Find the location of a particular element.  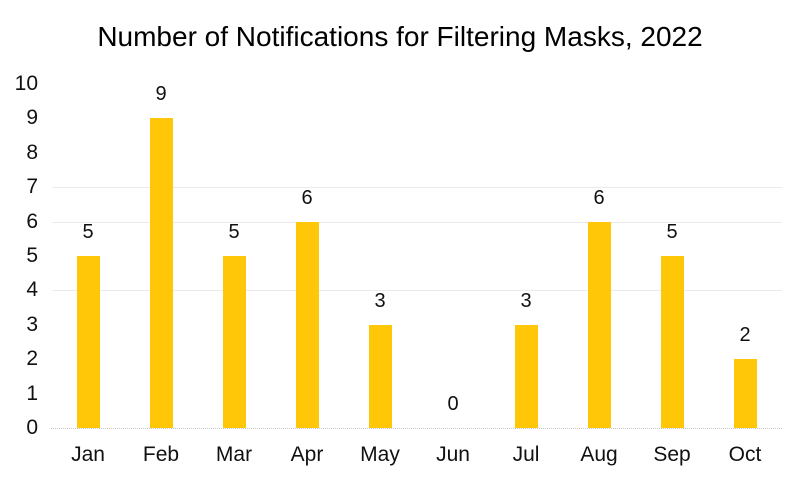

y-axis-tick-label: 10 is located at coordinates (26, 83).